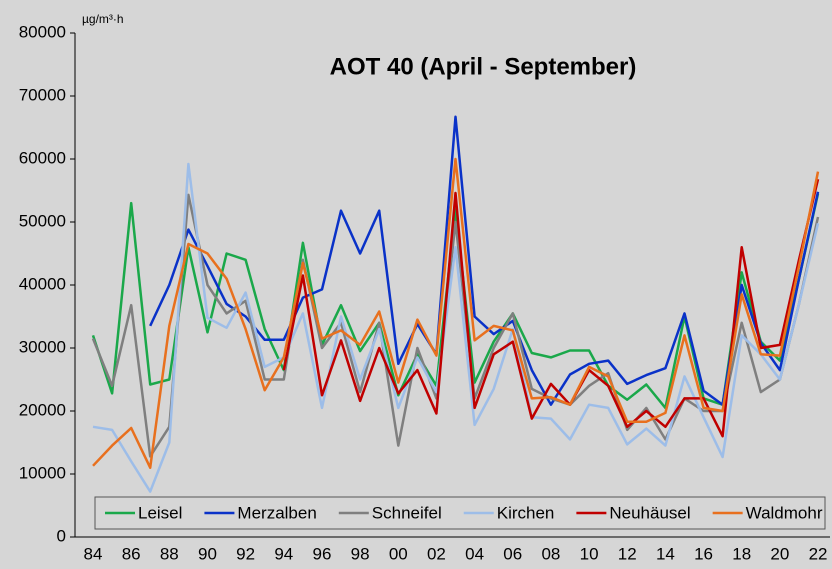 The width and height of the screenshot is (832, 569). Describe the element at coordinates (589, 553) in the screenshot. I see `x-tick-label: 10` at that location.